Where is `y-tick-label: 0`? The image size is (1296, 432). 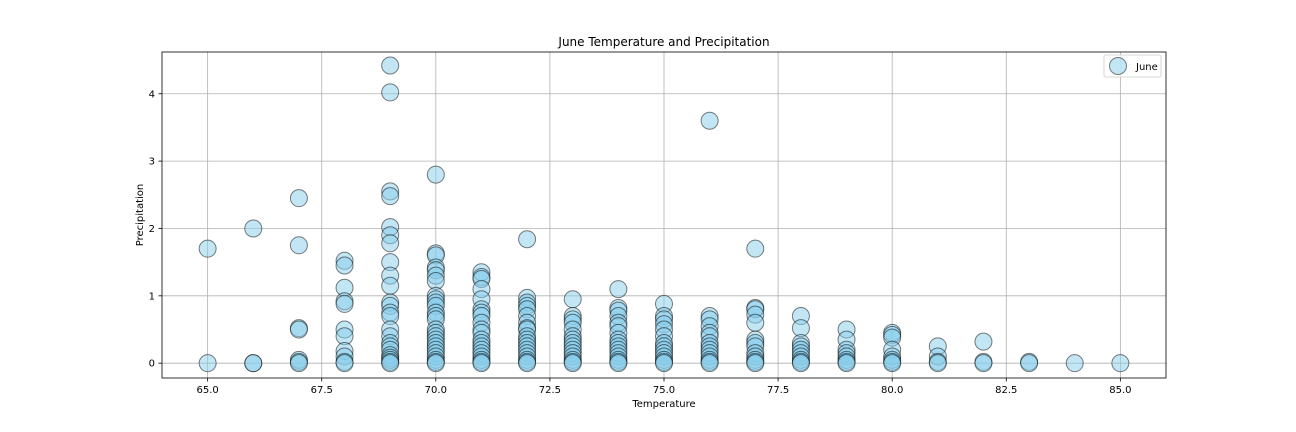
y-tick-label: 0 is located at coordinates (152, 364).